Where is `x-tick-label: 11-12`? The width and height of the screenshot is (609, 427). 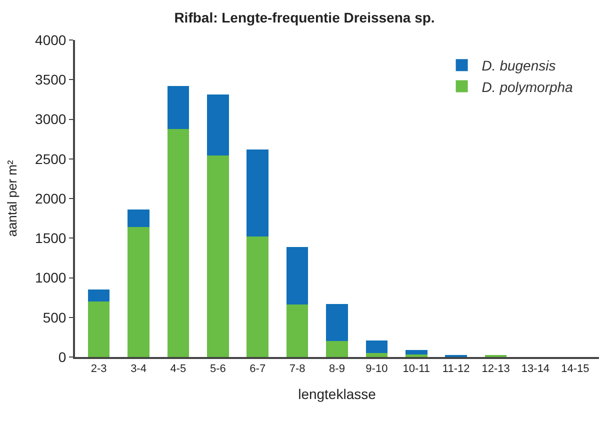 x-tick-label: 11-12 is located at coordinates (456, 369).